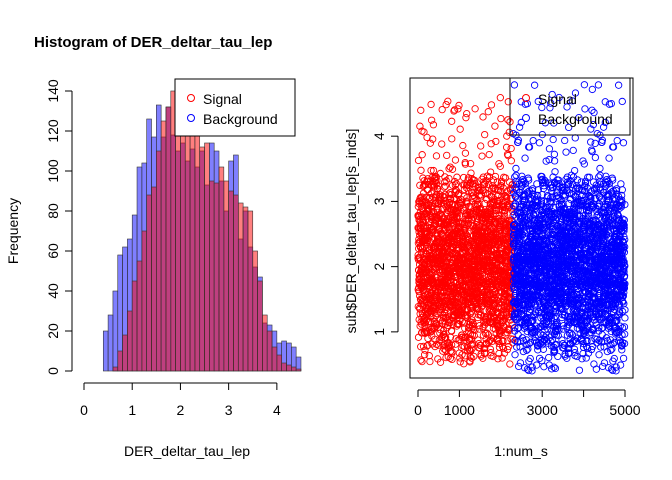 Image resolution: width=672 pixels, height=480 pixels. What do you see at coordinates (187, 451) in the screenshot?
I see `histogram-x-label: DER_deltar_tau_lep` at bounding box center [187, 451].